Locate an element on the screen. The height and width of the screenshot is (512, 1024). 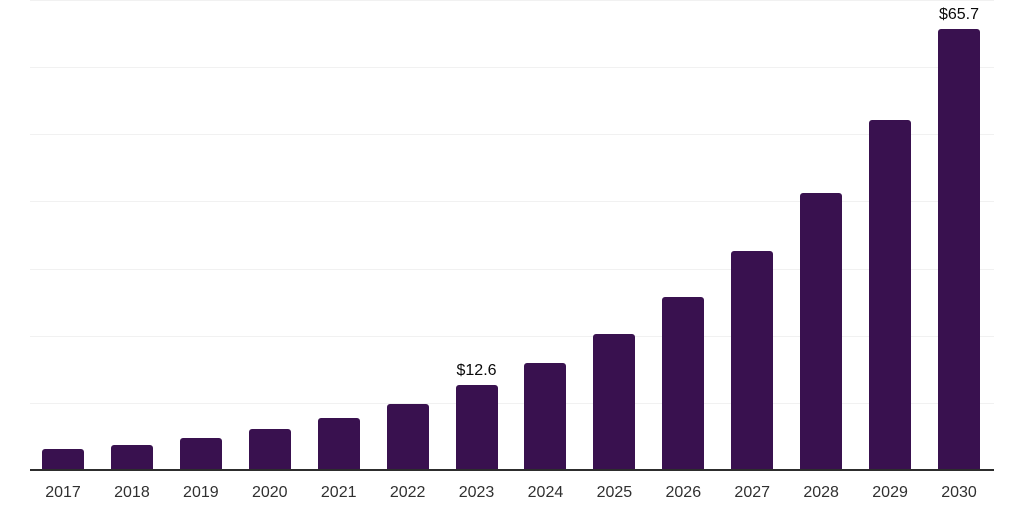
bar-2019 is located at coordinates (200, 453).